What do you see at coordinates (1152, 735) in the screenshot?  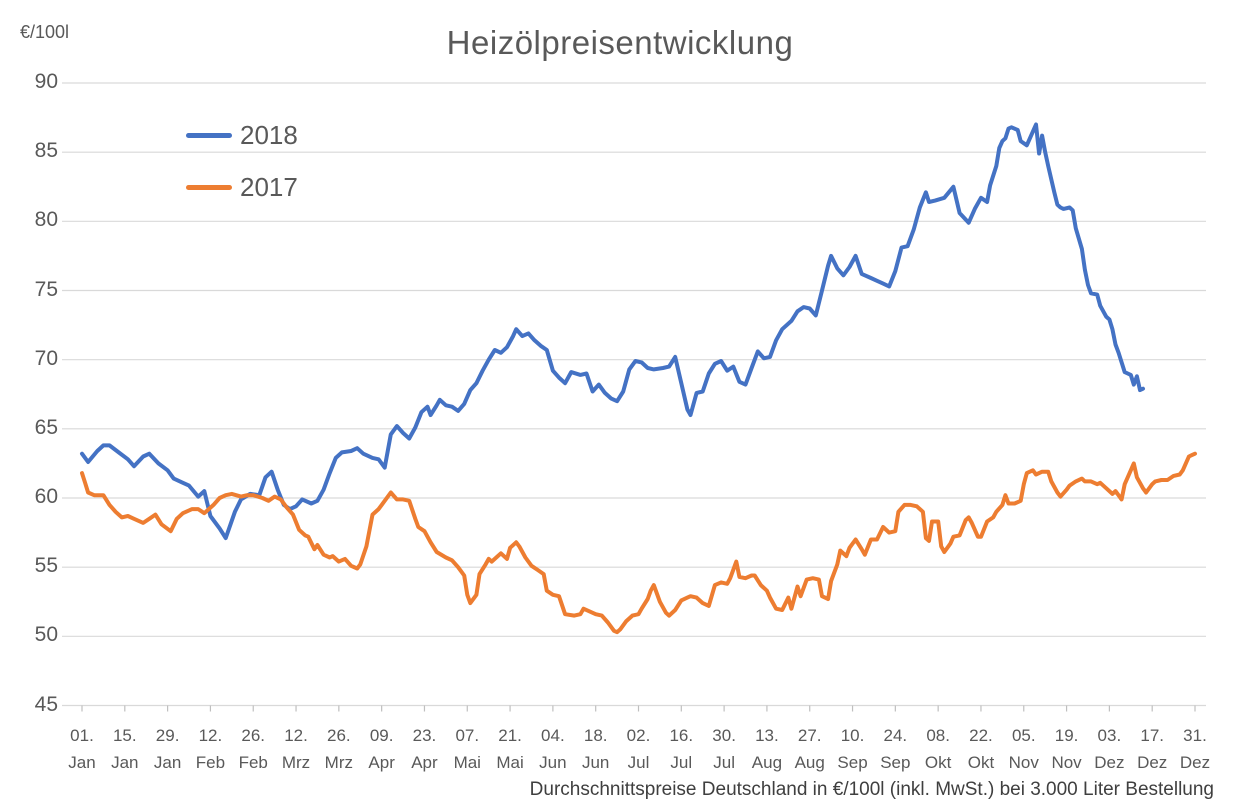 I see `x-tick-day: 17.` at bounding box center [1152, 735].